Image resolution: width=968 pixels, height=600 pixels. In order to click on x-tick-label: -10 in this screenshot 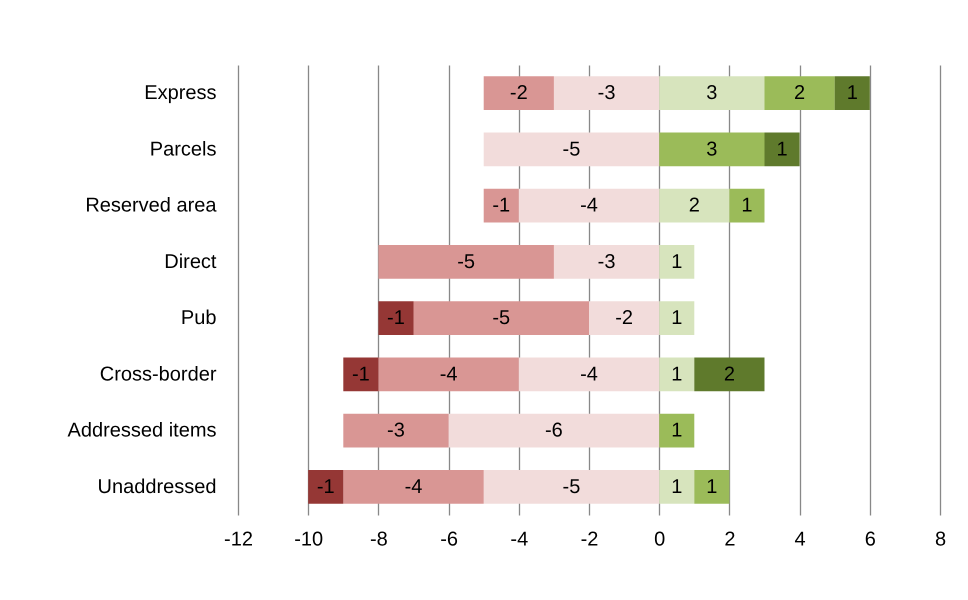, I will do `click(309, 539)`.